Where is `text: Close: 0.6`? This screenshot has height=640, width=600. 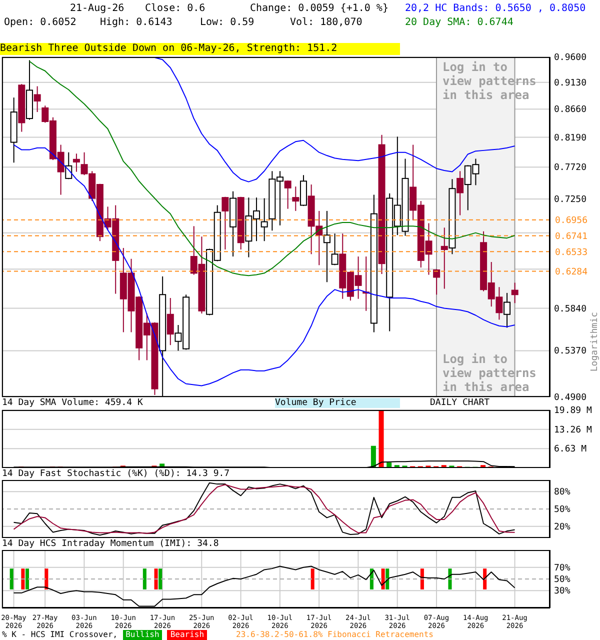
text: Close: 0.6 is located at coordinates (175, 9).